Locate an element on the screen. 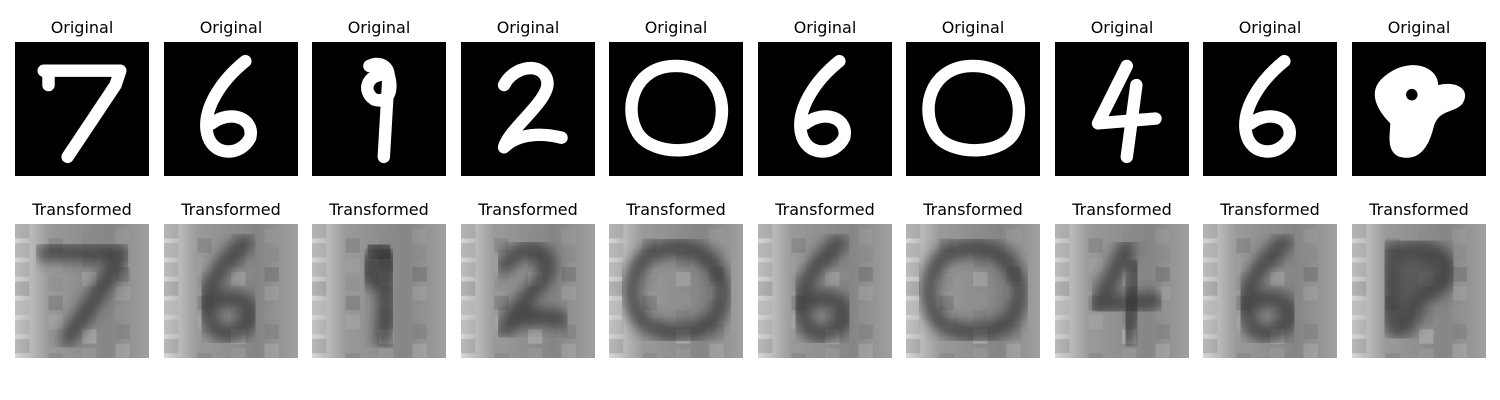  original-title-7: Original is located at coordinates (973, 27).